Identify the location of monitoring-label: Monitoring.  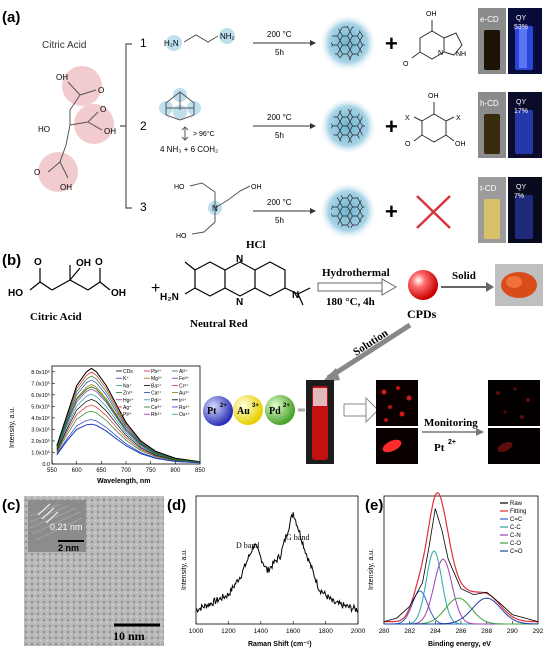
(451, 423).